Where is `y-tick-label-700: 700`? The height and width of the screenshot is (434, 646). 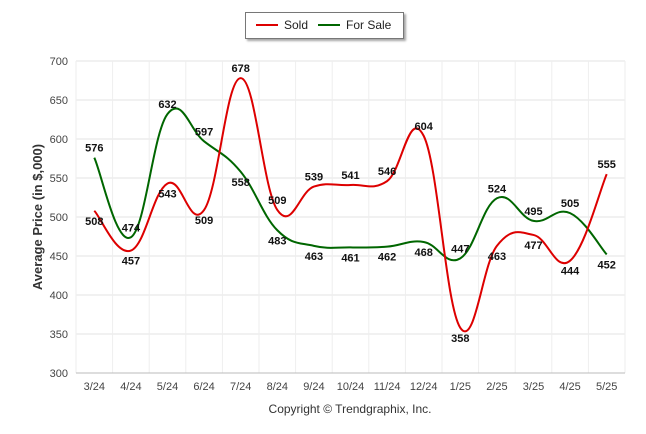
y-tick-label-700: 700 is located at coordinates (59, 62).